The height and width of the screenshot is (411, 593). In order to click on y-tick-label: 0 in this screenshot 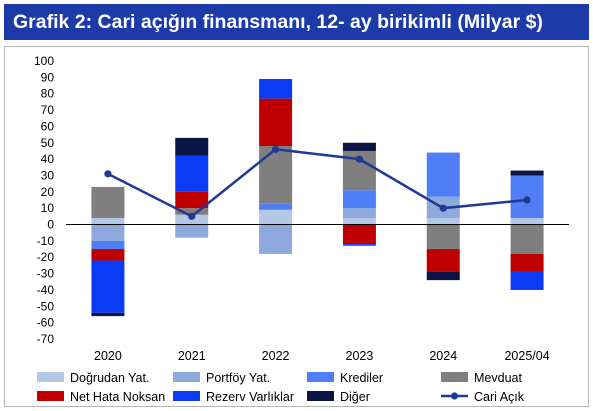, I will do `click(50, 225)`.